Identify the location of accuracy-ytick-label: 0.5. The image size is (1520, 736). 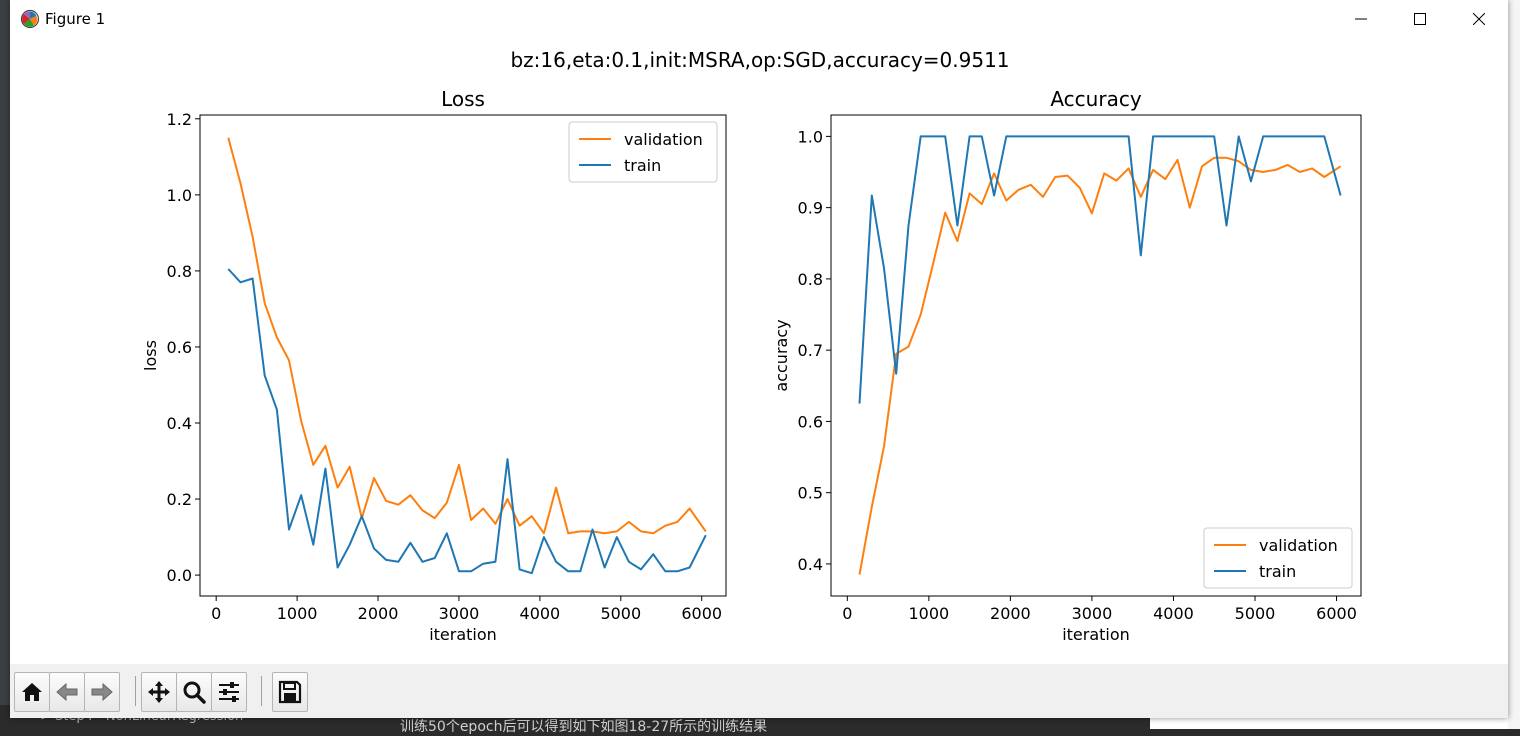
(810, 493).